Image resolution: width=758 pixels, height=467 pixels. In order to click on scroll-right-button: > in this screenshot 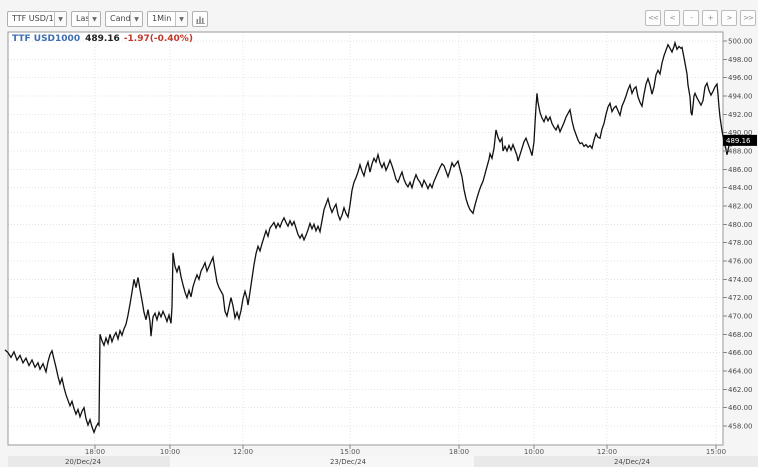, I will do `click(729, 18)`.